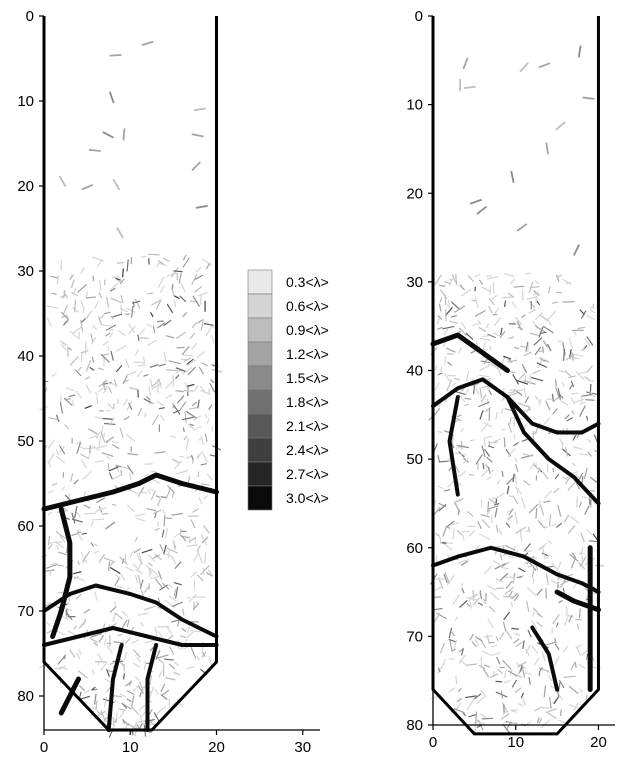 Image resolution: width=636 pixels, height=759 pixels. What do you see at coordinates (560, 126) in the screenshot?
I see `right-free-grain` at bounding box center [560, 126].